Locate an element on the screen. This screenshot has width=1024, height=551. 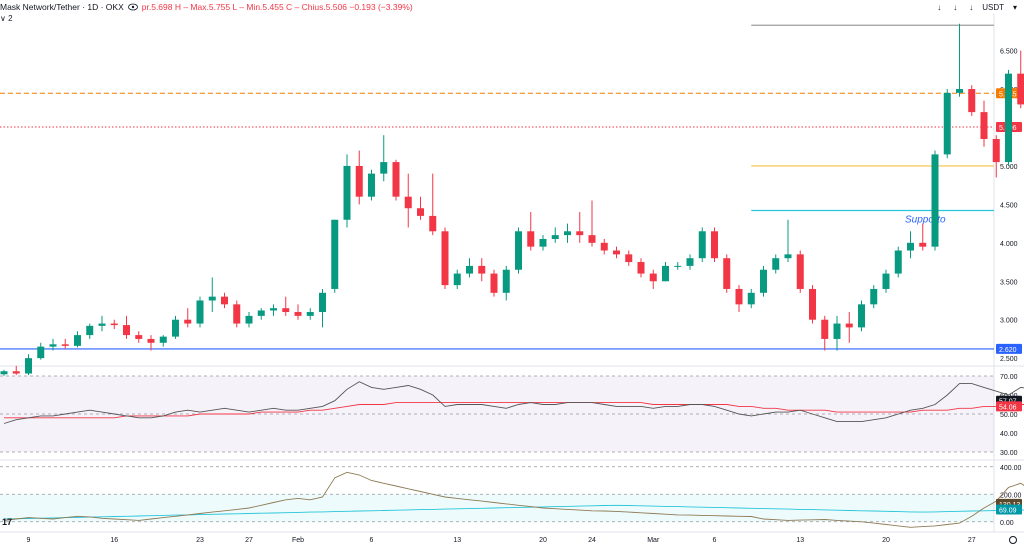
y-tick-label: 6.500 is located at coordinates (1009, 52).